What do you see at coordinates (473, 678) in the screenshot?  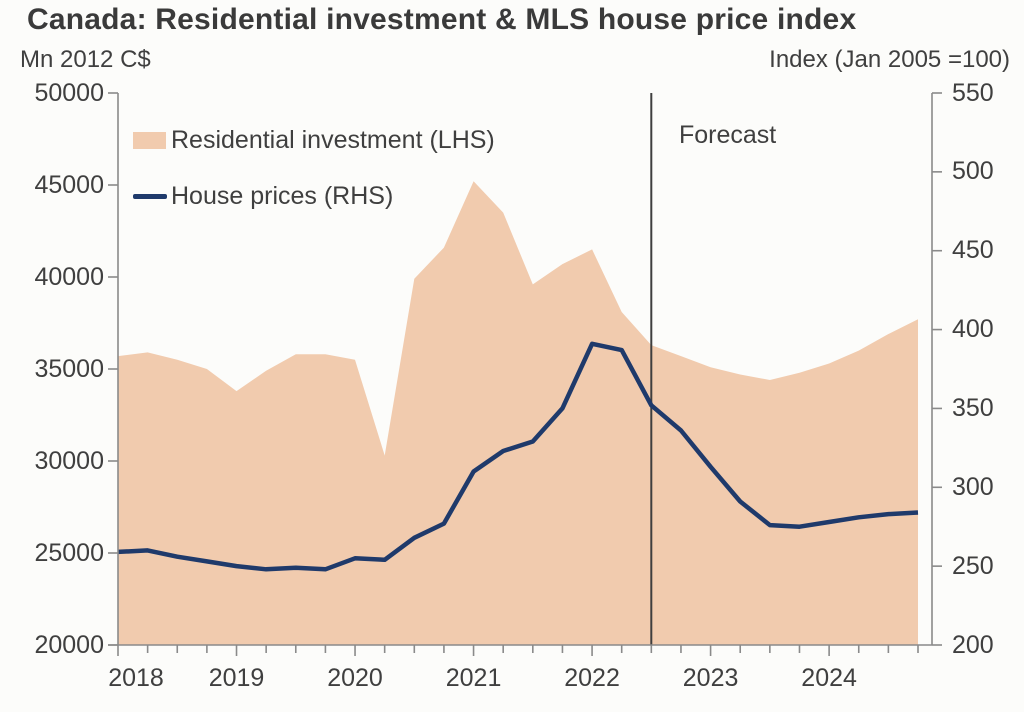 I see `x-axis-year-label: 2021` at bounding box center [473, 678].